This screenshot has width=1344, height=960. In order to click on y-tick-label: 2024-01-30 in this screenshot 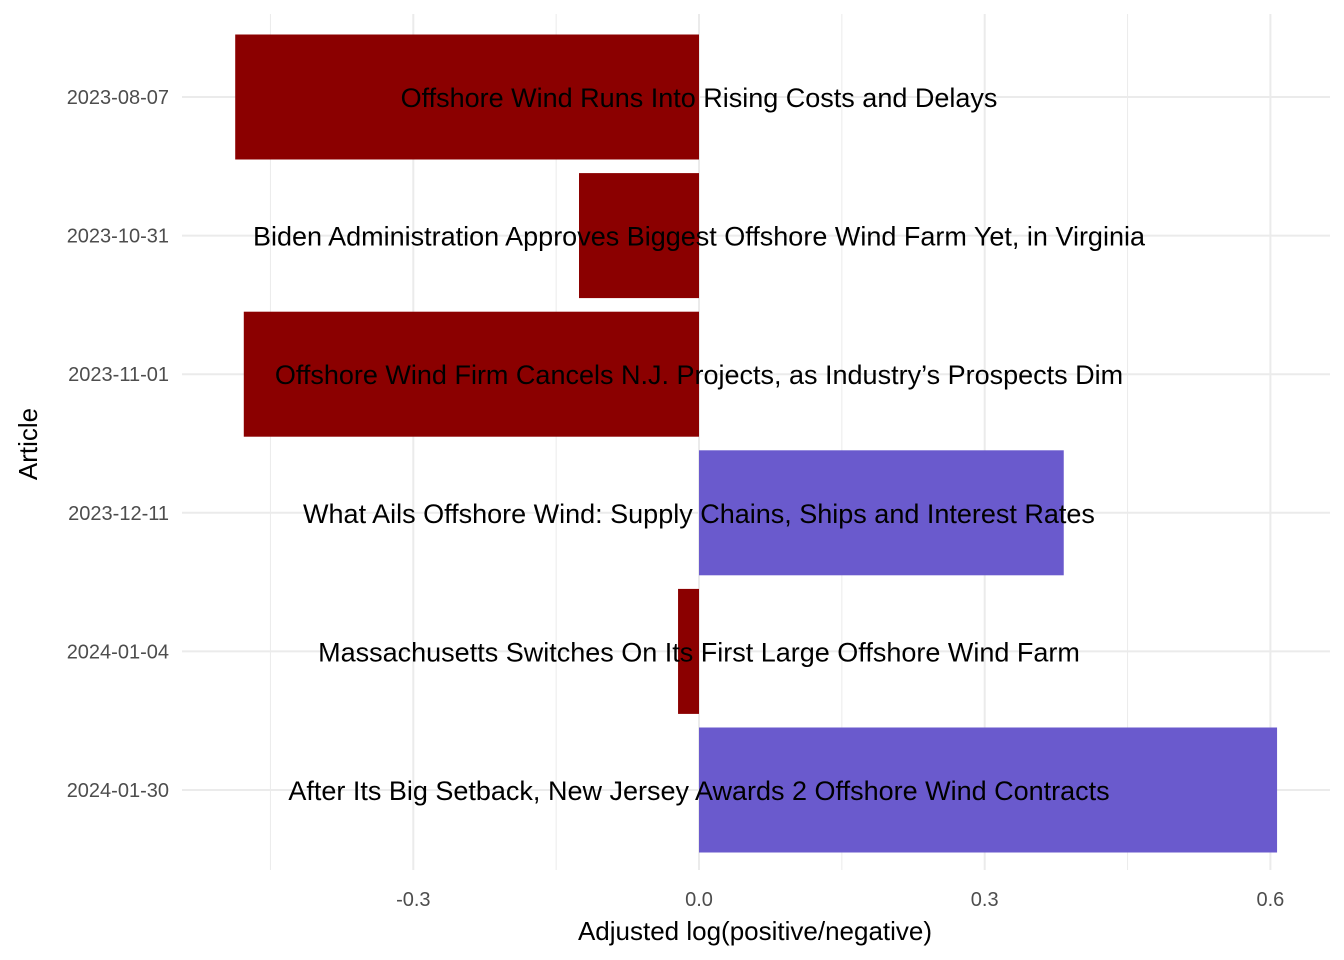, I will do `click(118, 791)`.